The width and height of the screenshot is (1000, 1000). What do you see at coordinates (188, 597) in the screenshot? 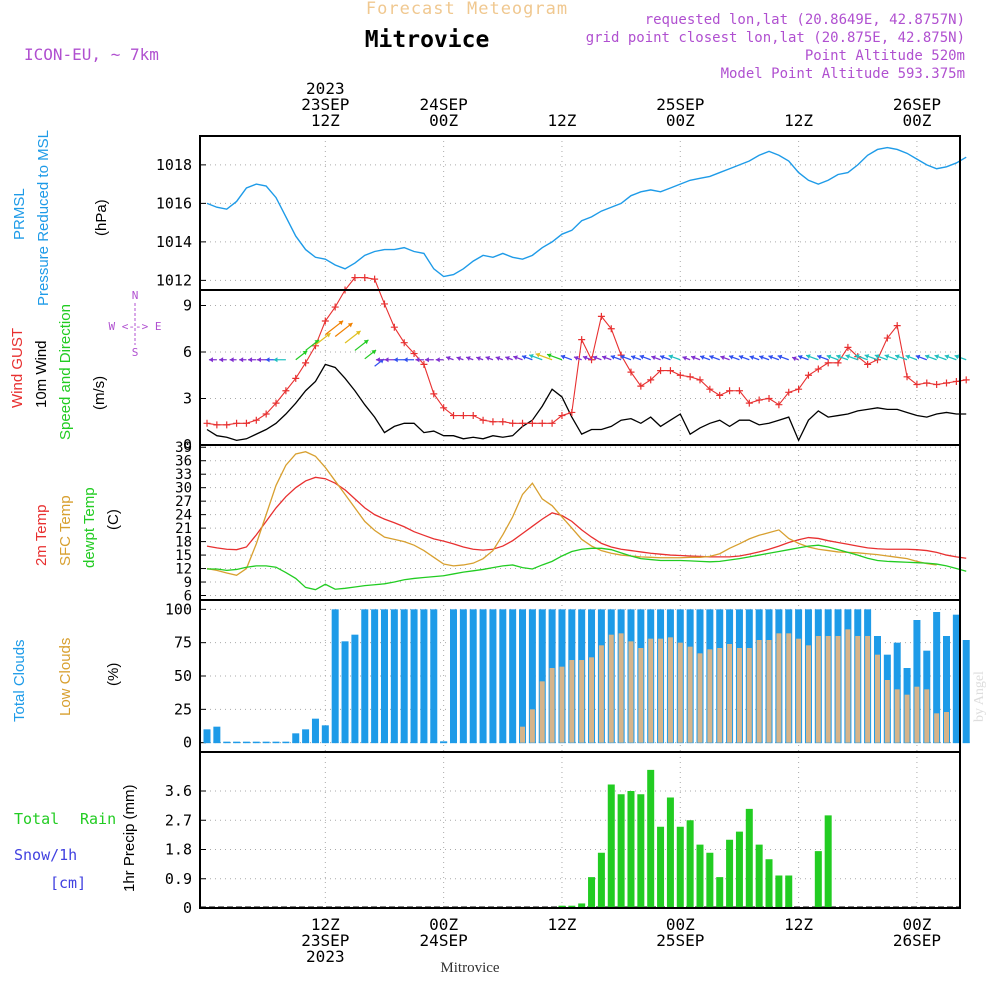
I see `y-tick-label: 6` at bounding box center [188, 597].